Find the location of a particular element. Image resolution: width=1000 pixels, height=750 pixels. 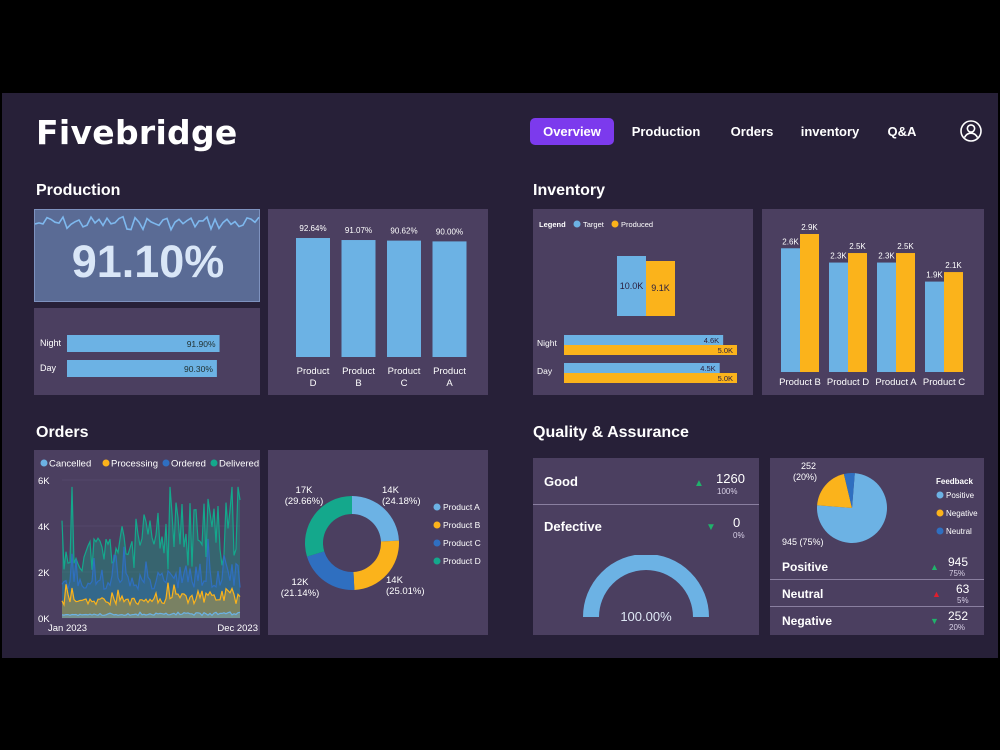

user-profile-icon is located at coordinates (971, 131).